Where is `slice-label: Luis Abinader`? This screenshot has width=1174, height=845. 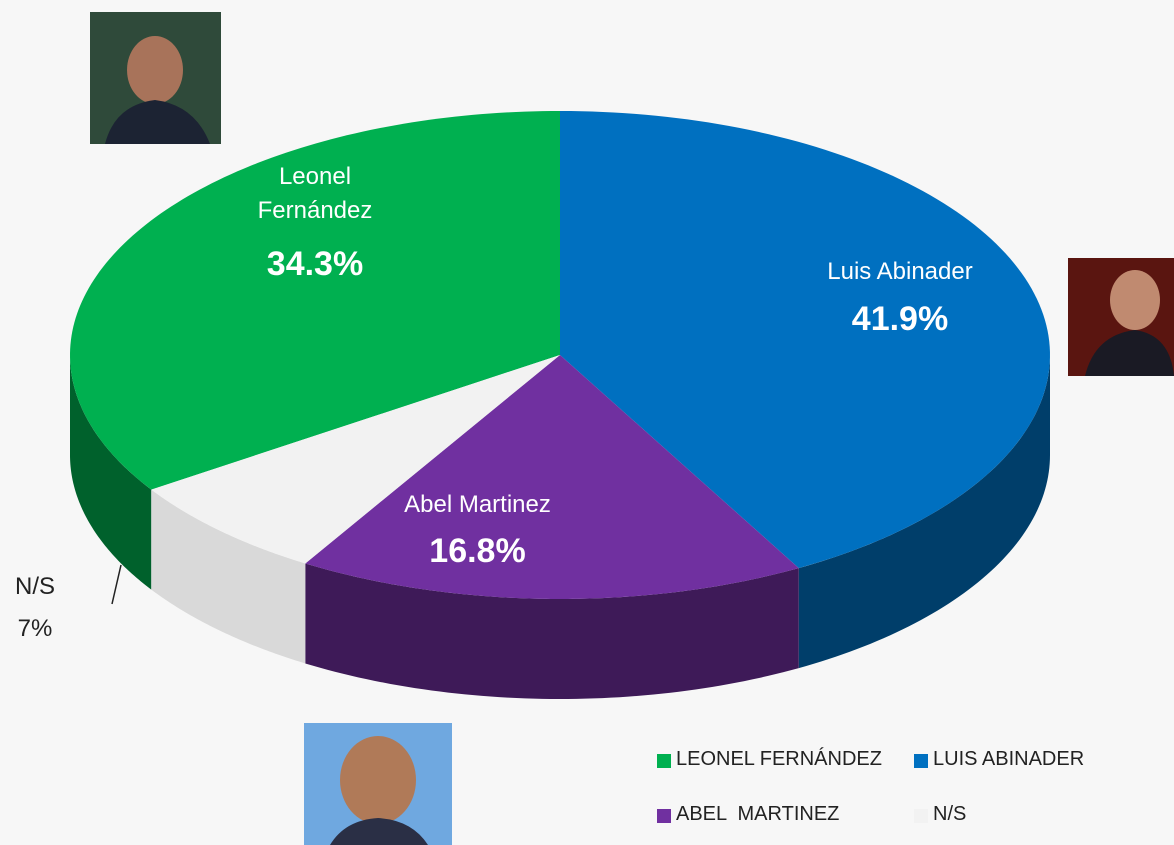 slice-label: Luis Abinader is located at coordinates (900, 271).